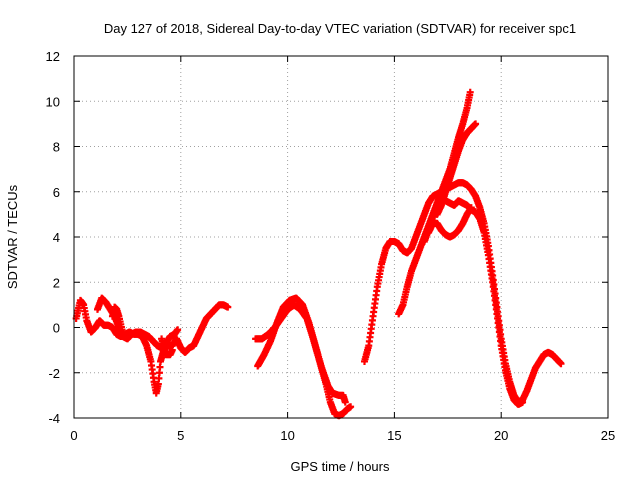 The image size is (640, 480). I want to click on y-tick-label: 6, so click(56, 192).